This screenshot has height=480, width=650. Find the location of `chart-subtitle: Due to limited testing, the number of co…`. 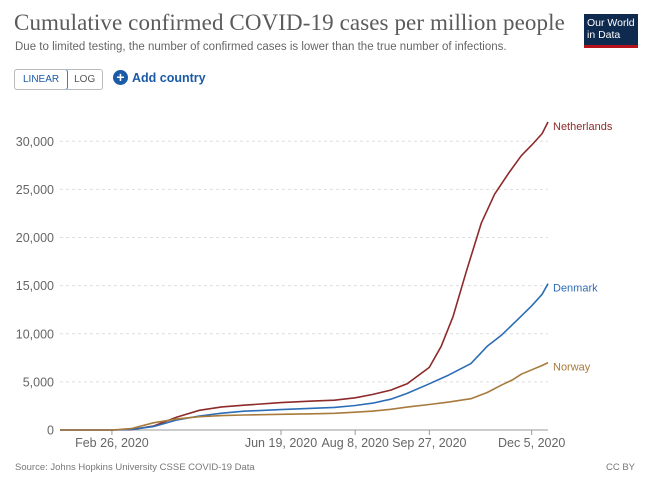

chart-subtitle: Due to limited testing, the number of co… is located at coordinates (261, 47).